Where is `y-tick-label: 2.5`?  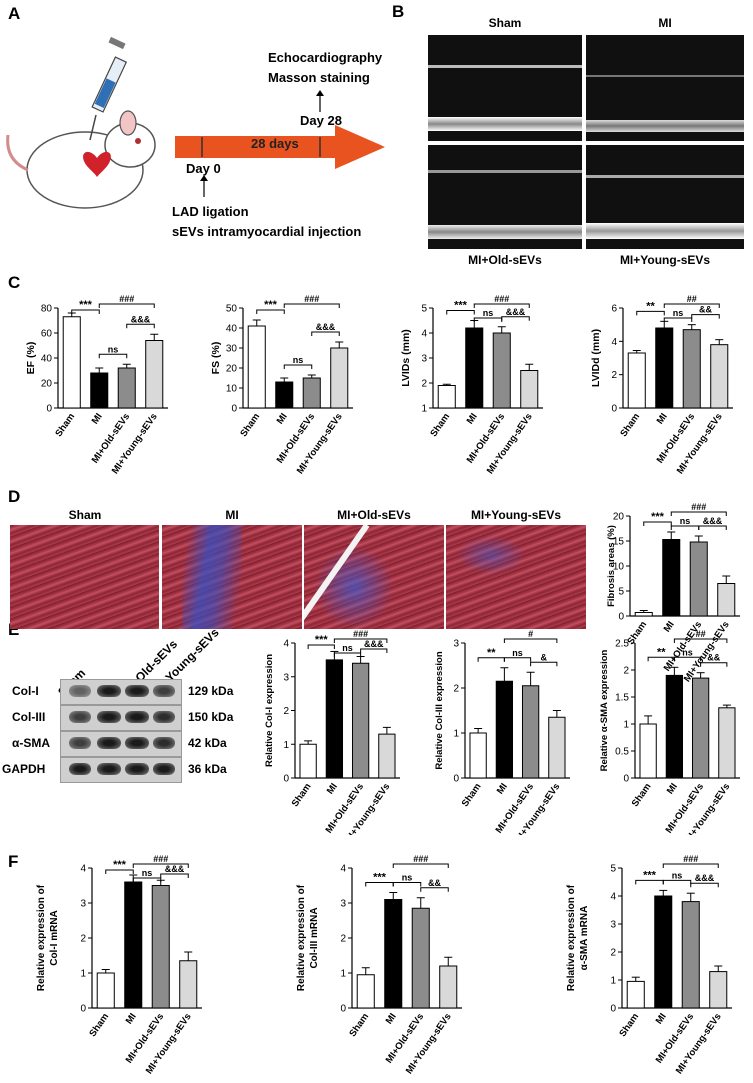
y-tick-label: 2.5 is located at coordinates (622, 644).